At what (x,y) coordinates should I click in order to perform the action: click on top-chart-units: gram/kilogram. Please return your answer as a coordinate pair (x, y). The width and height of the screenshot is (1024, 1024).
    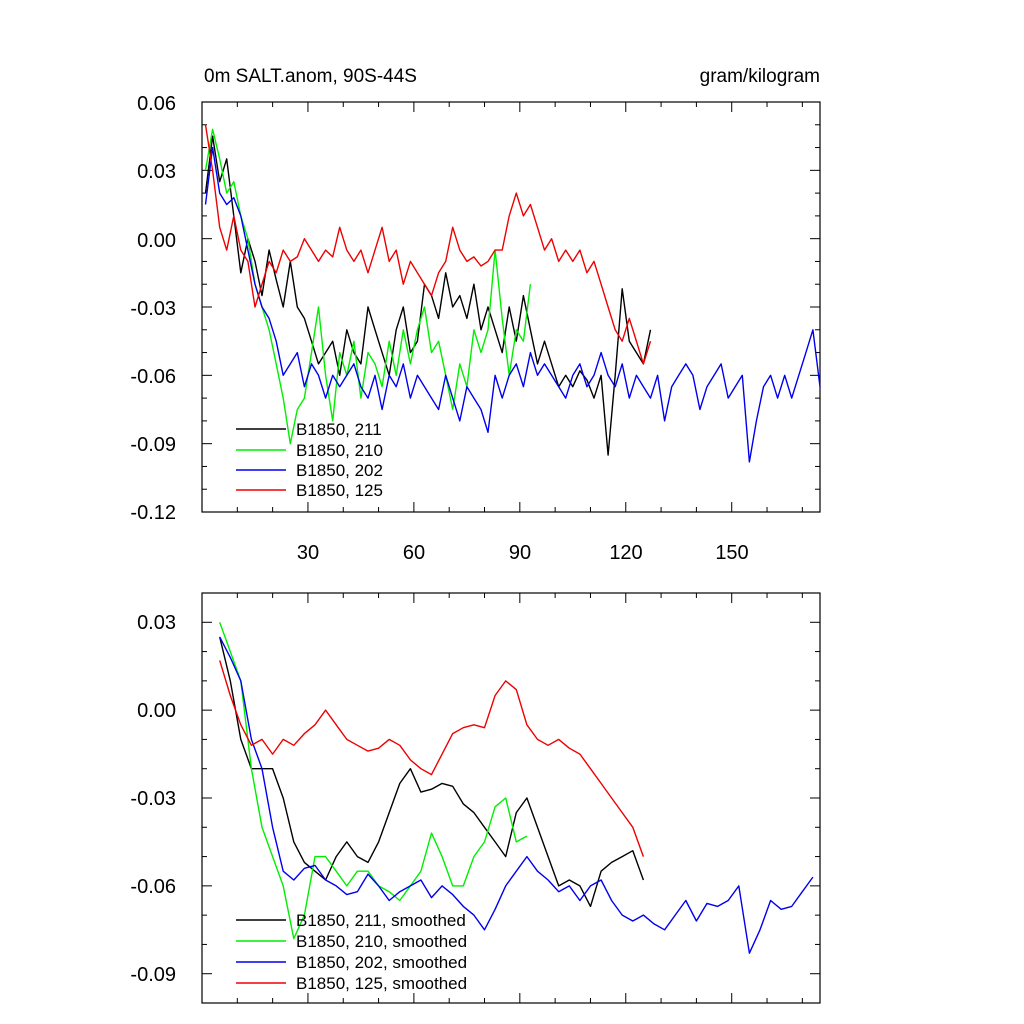
    Looking at the image, I should click on (760, 76).